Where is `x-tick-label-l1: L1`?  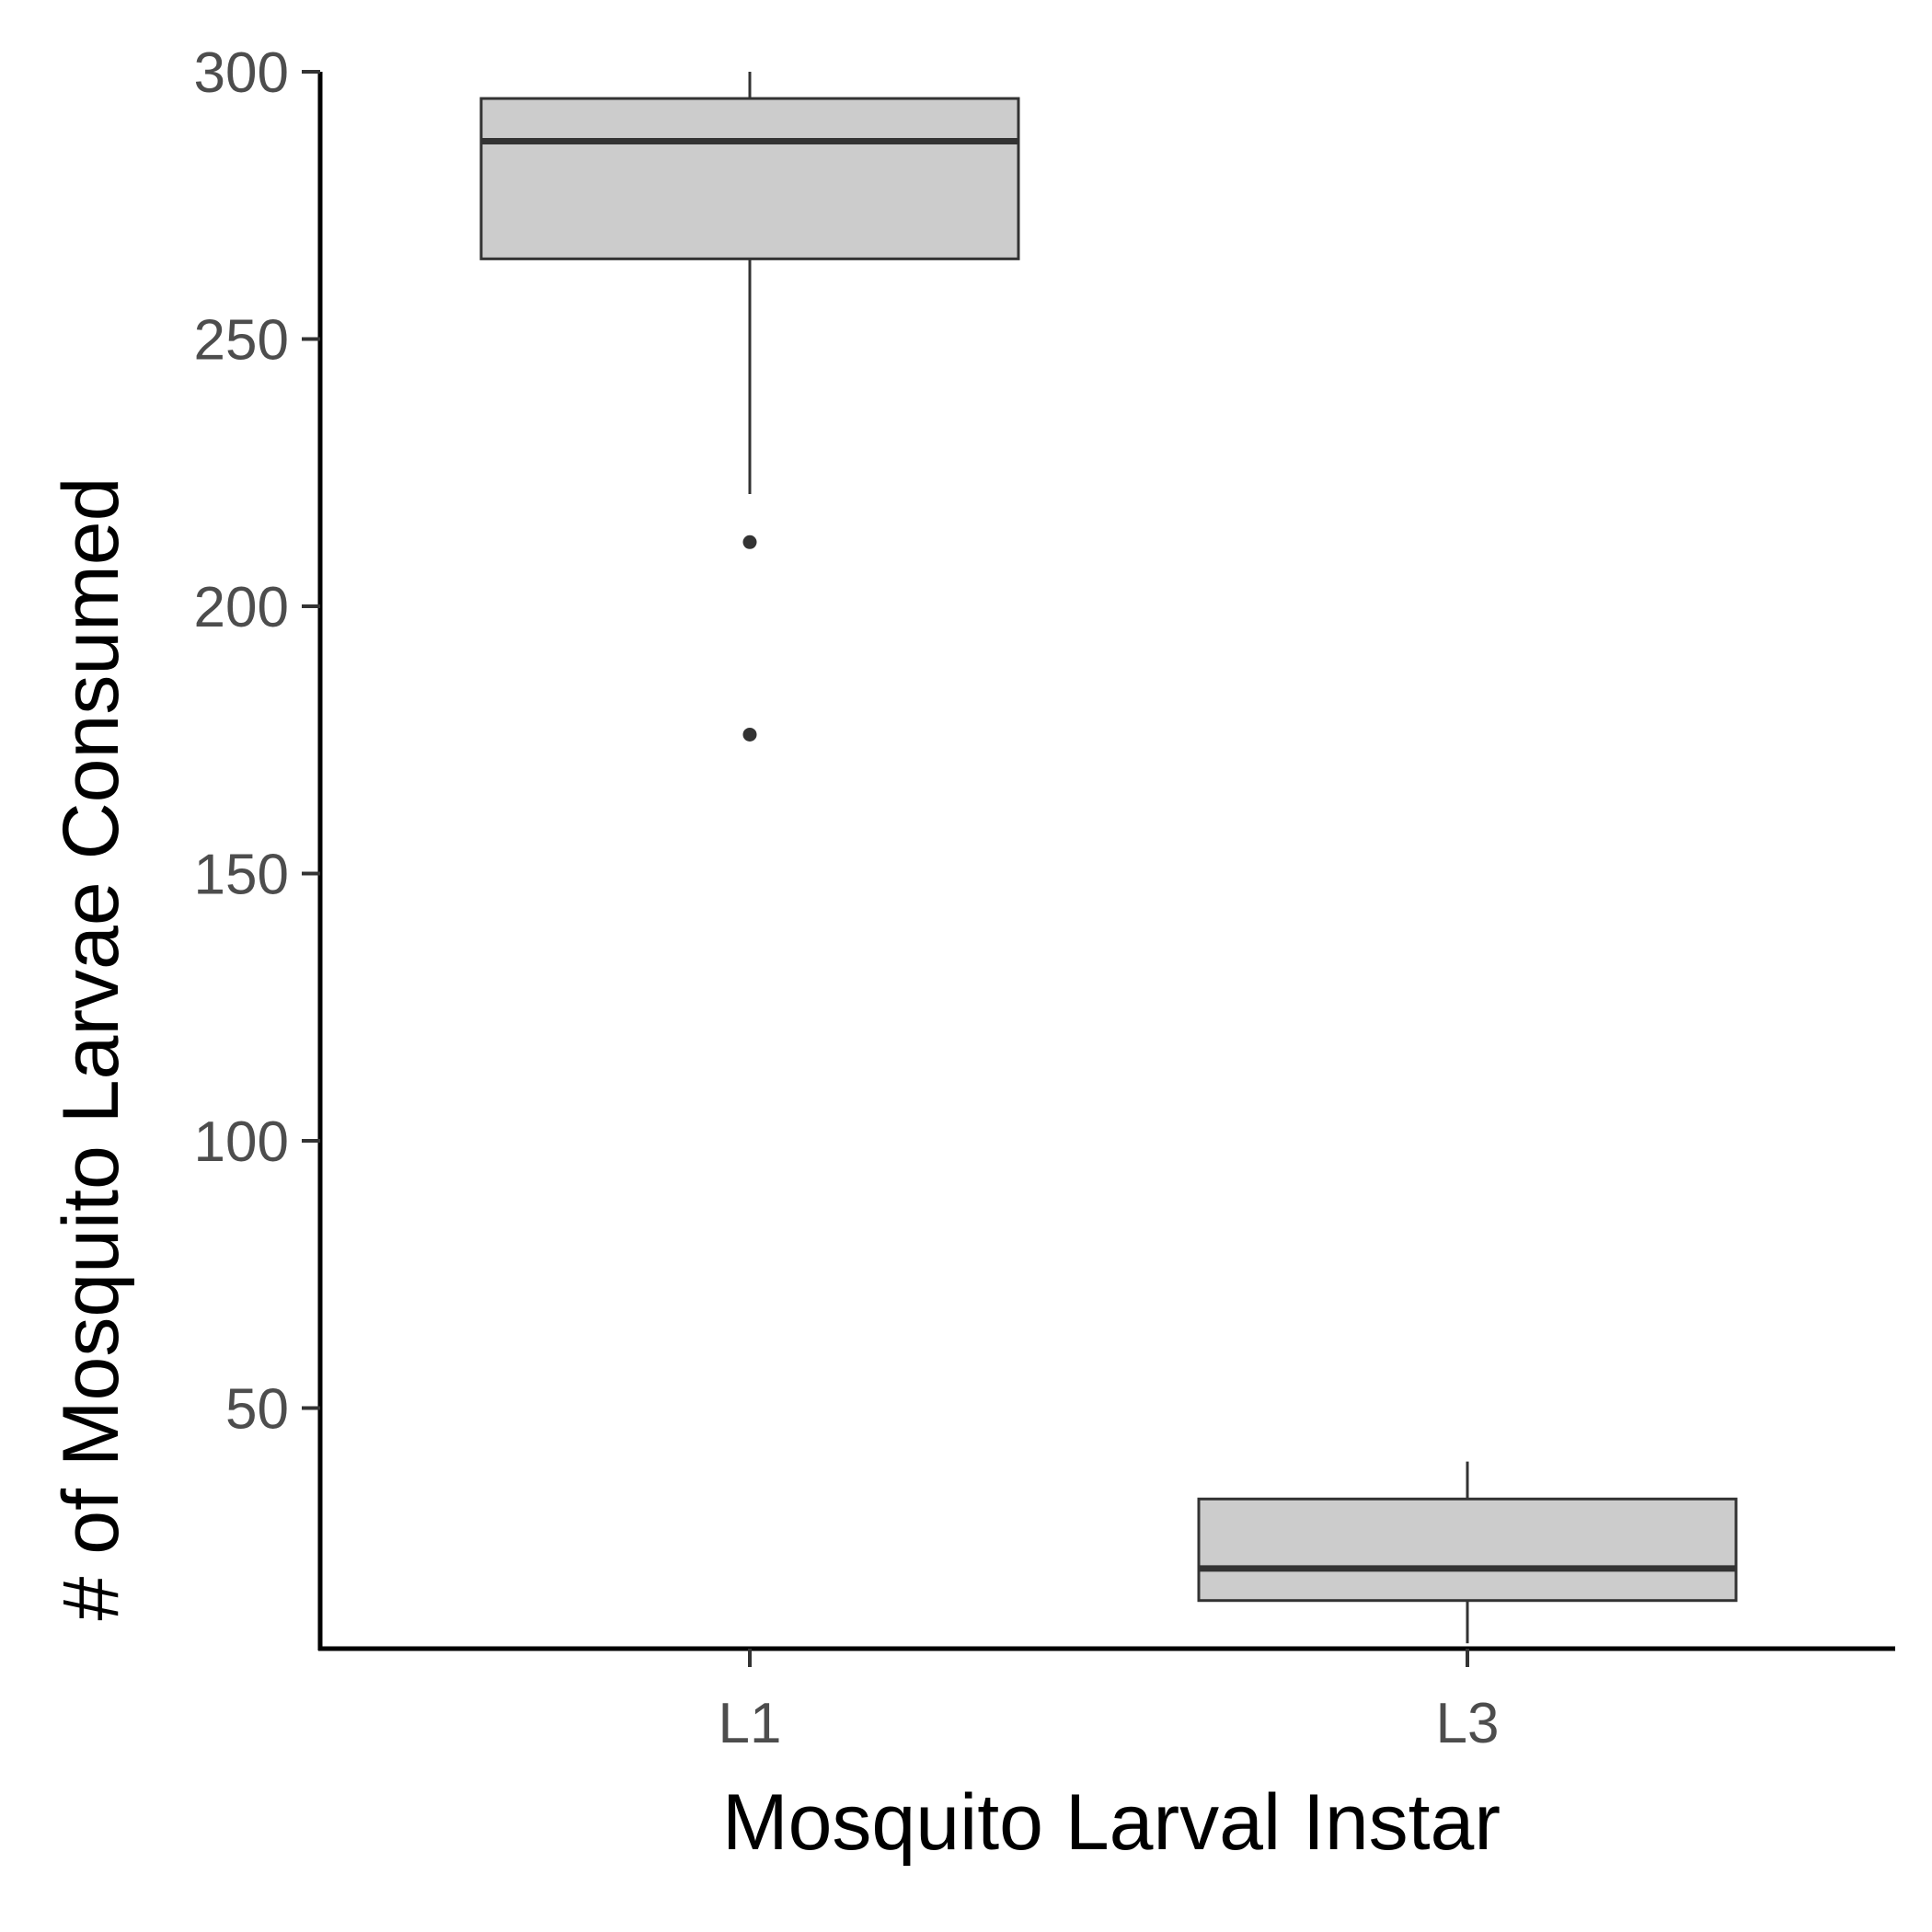 x-tick-label-l1: L1 is located at coordinates (750, 1723).